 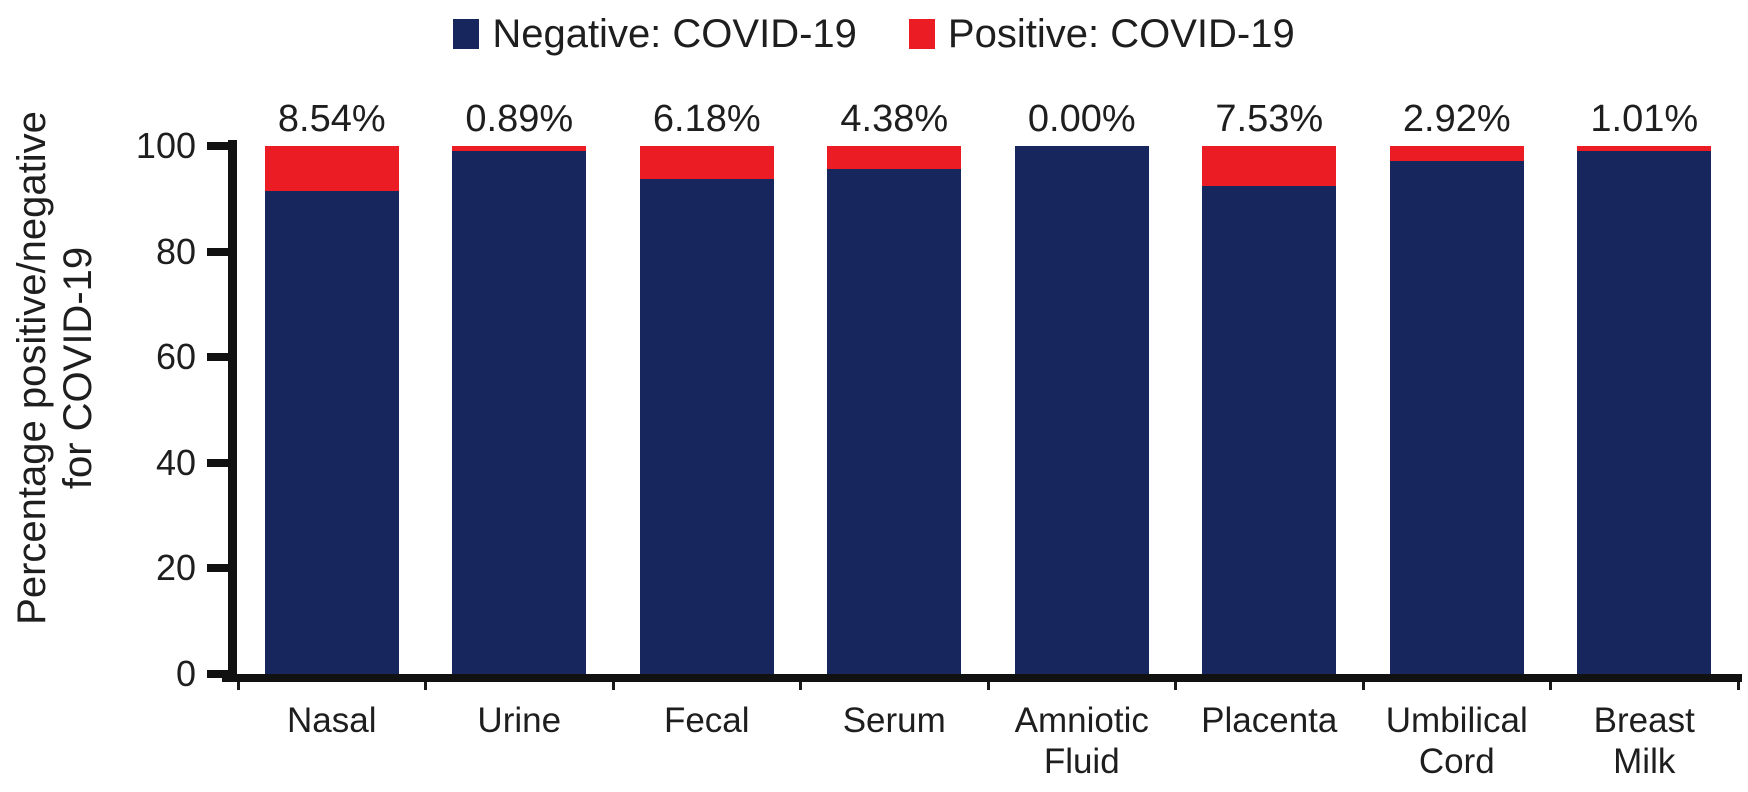 I want to click on bar-value-label: 8.54%, so click(x=331, y=119).